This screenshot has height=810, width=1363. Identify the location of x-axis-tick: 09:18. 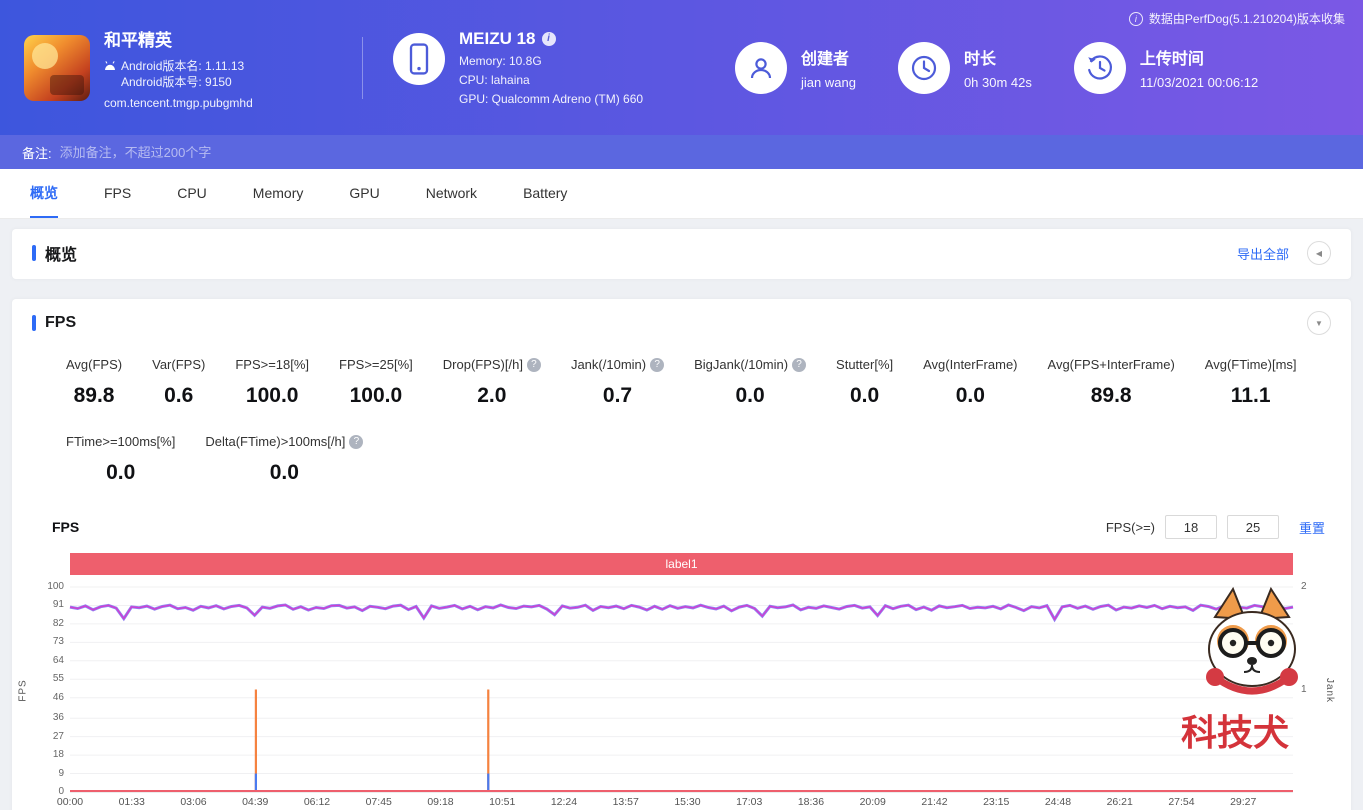
(440, 802).